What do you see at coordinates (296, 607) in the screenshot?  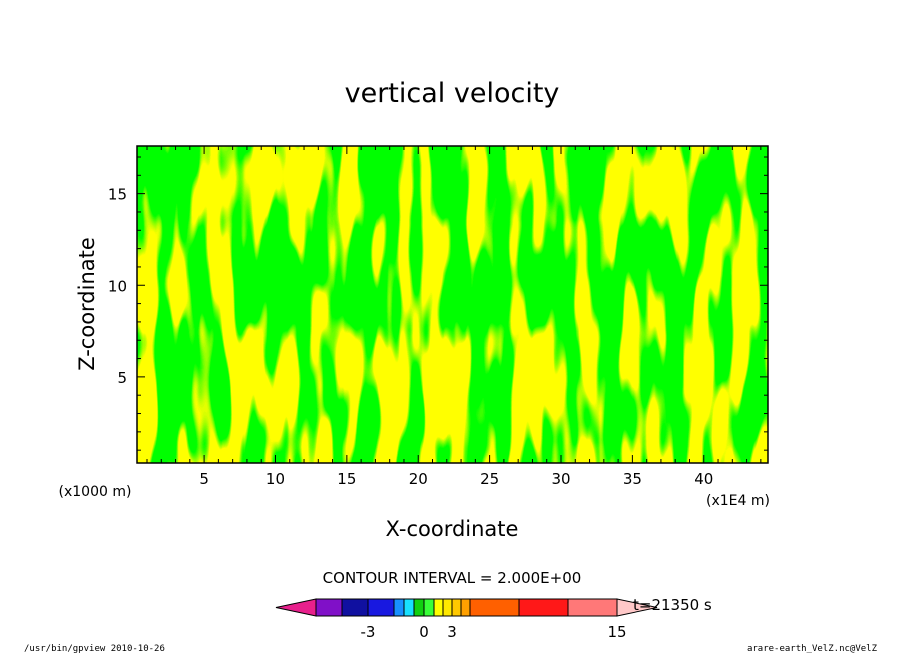 I see `colorbar-arrow-low` at bounding box center [296, 607].